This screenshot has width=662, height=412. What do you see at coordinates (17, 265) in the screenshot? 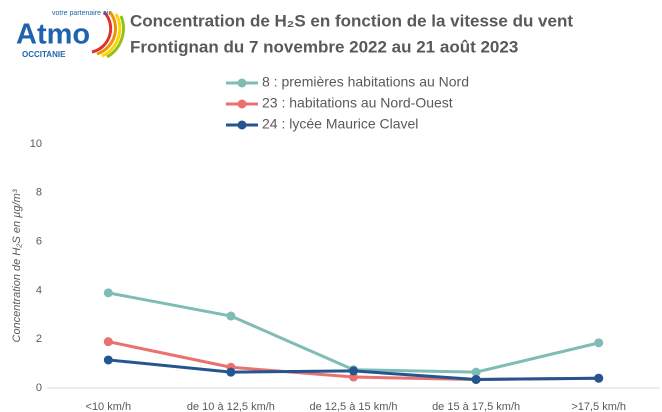
I see `y-axis-label: Concentration de H₂S en µg/m³` at bounding box center [17, 265].